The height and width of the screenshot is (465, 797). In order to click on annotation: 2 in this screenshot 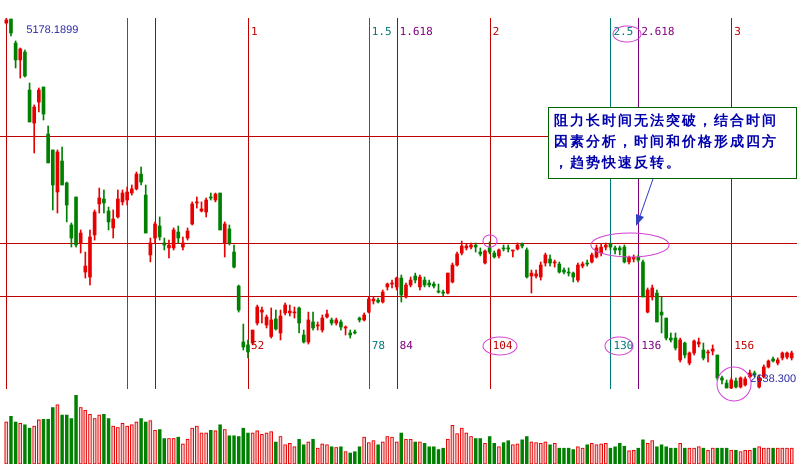, I will do `click(496, 31)`.